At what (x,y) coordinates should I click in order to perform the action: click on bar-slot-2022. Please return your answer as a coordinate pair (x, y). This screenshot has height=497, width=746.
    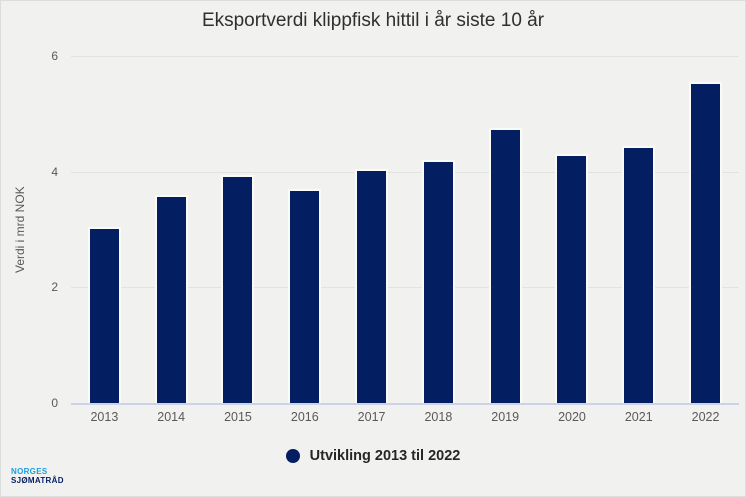
    Looking at the image, I should click on (705, 229).